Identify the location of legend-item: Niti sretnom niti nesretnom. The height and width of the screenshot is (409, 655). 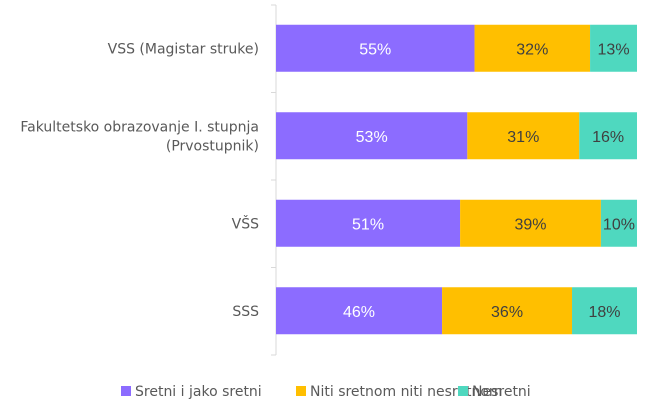
(399, 392).